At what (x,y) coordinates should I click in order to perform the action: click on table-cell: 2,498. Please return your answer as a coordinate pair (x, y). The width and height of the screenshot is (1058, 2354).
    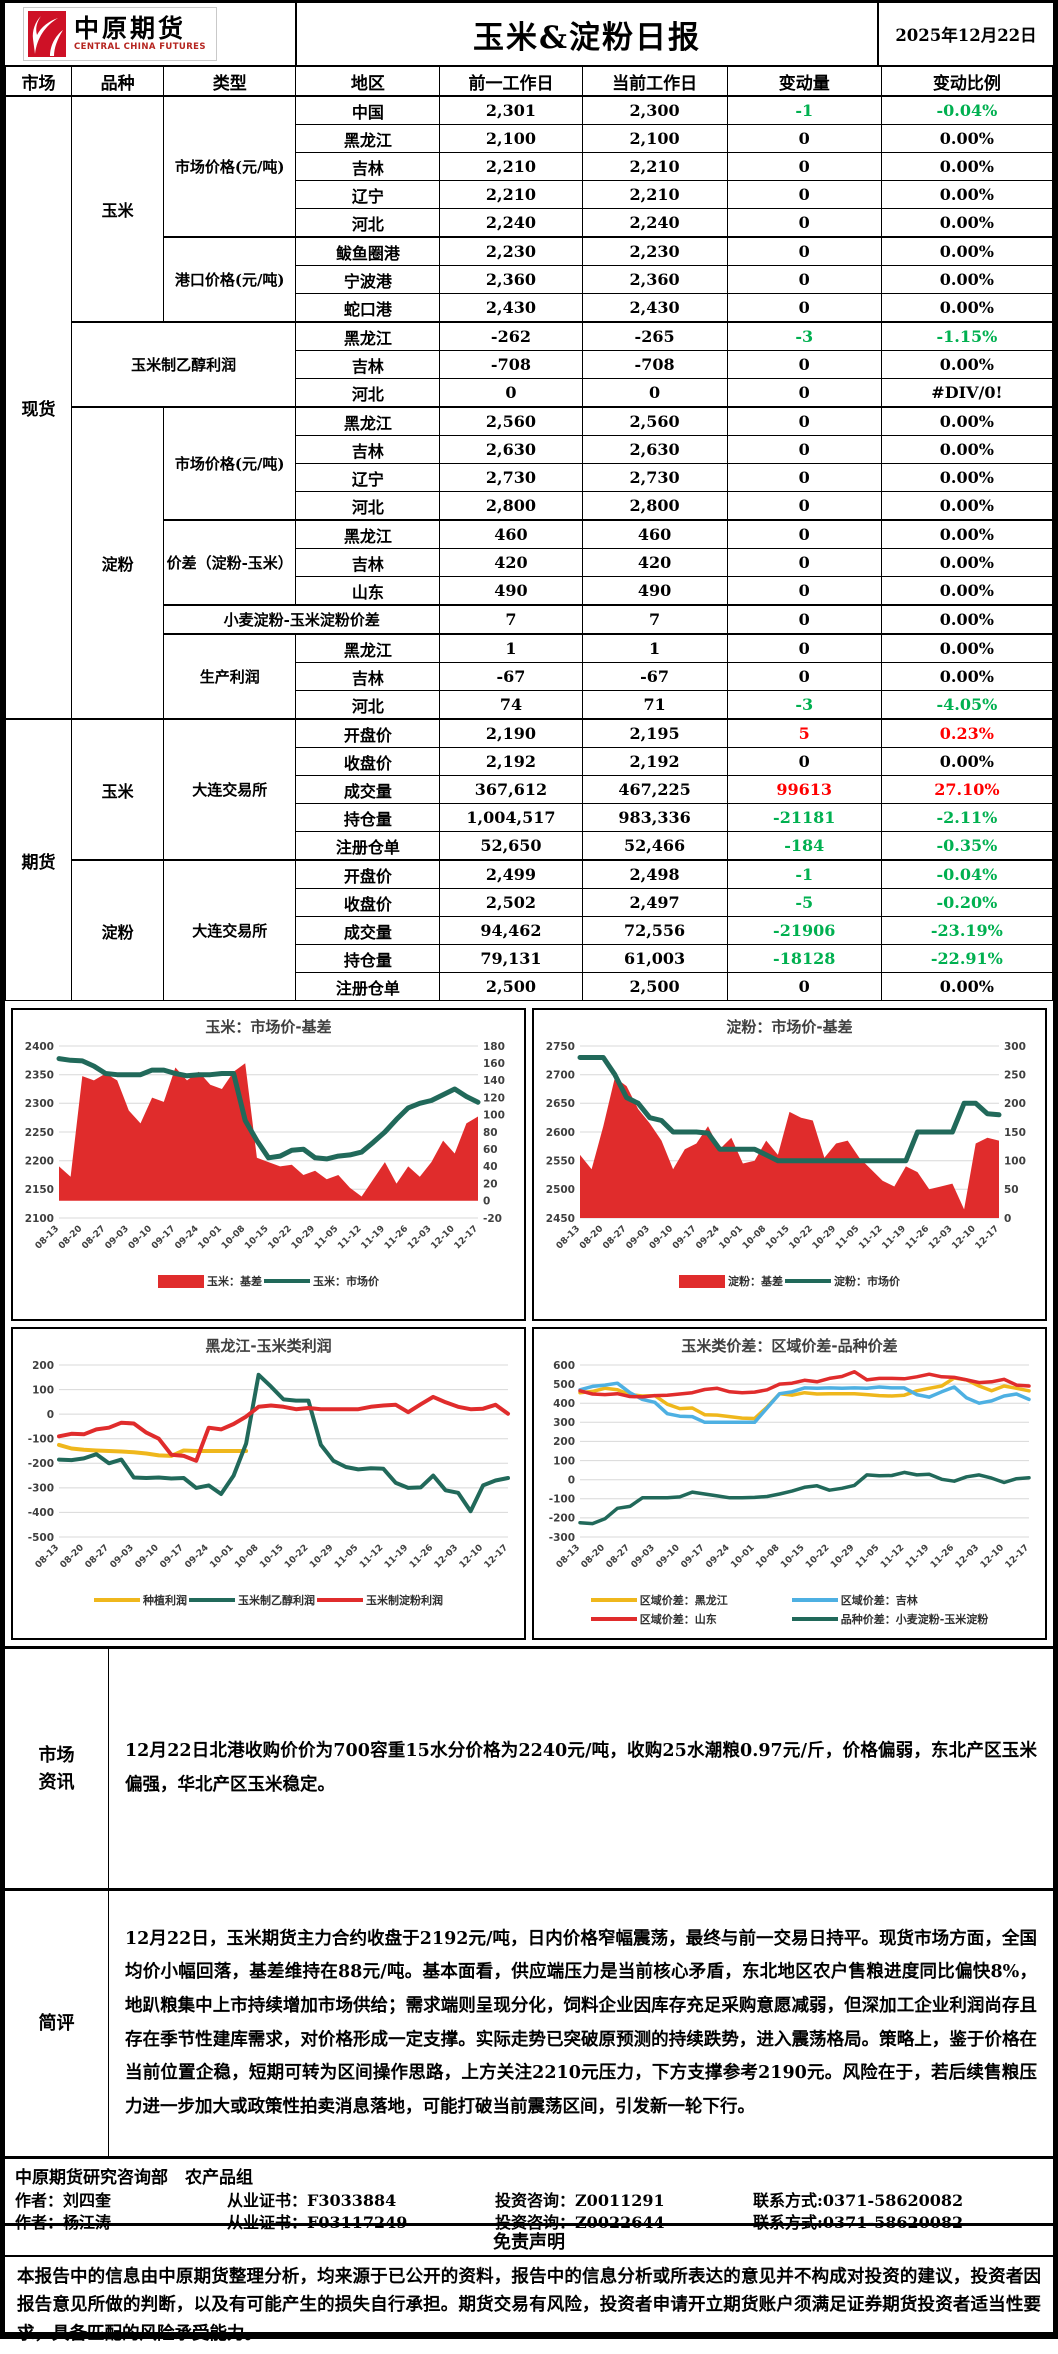
    Looking at the image, I should click on (654, 874).